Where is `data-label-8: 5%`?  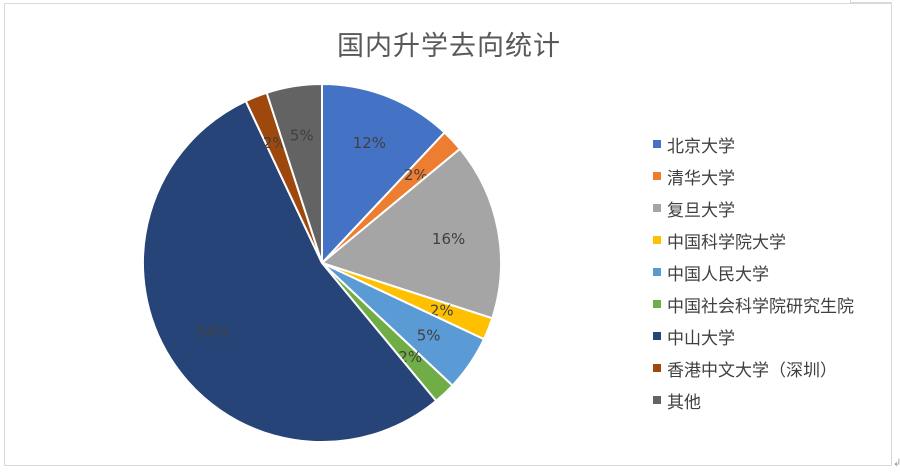
data-label-8: 5% is located at coordinates (302, 136).